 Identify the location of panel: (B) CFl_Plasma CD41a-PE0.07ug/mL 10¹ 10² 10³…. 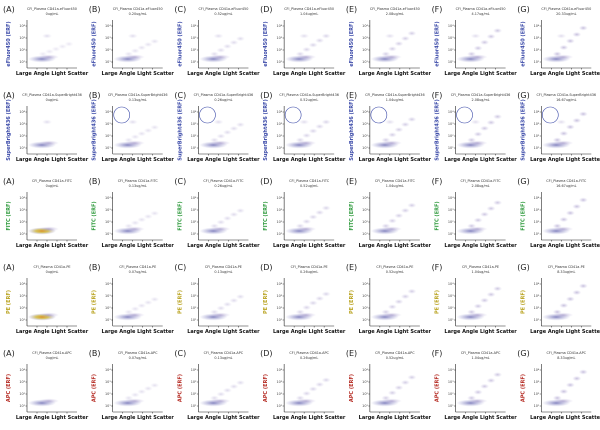
(132, 299).